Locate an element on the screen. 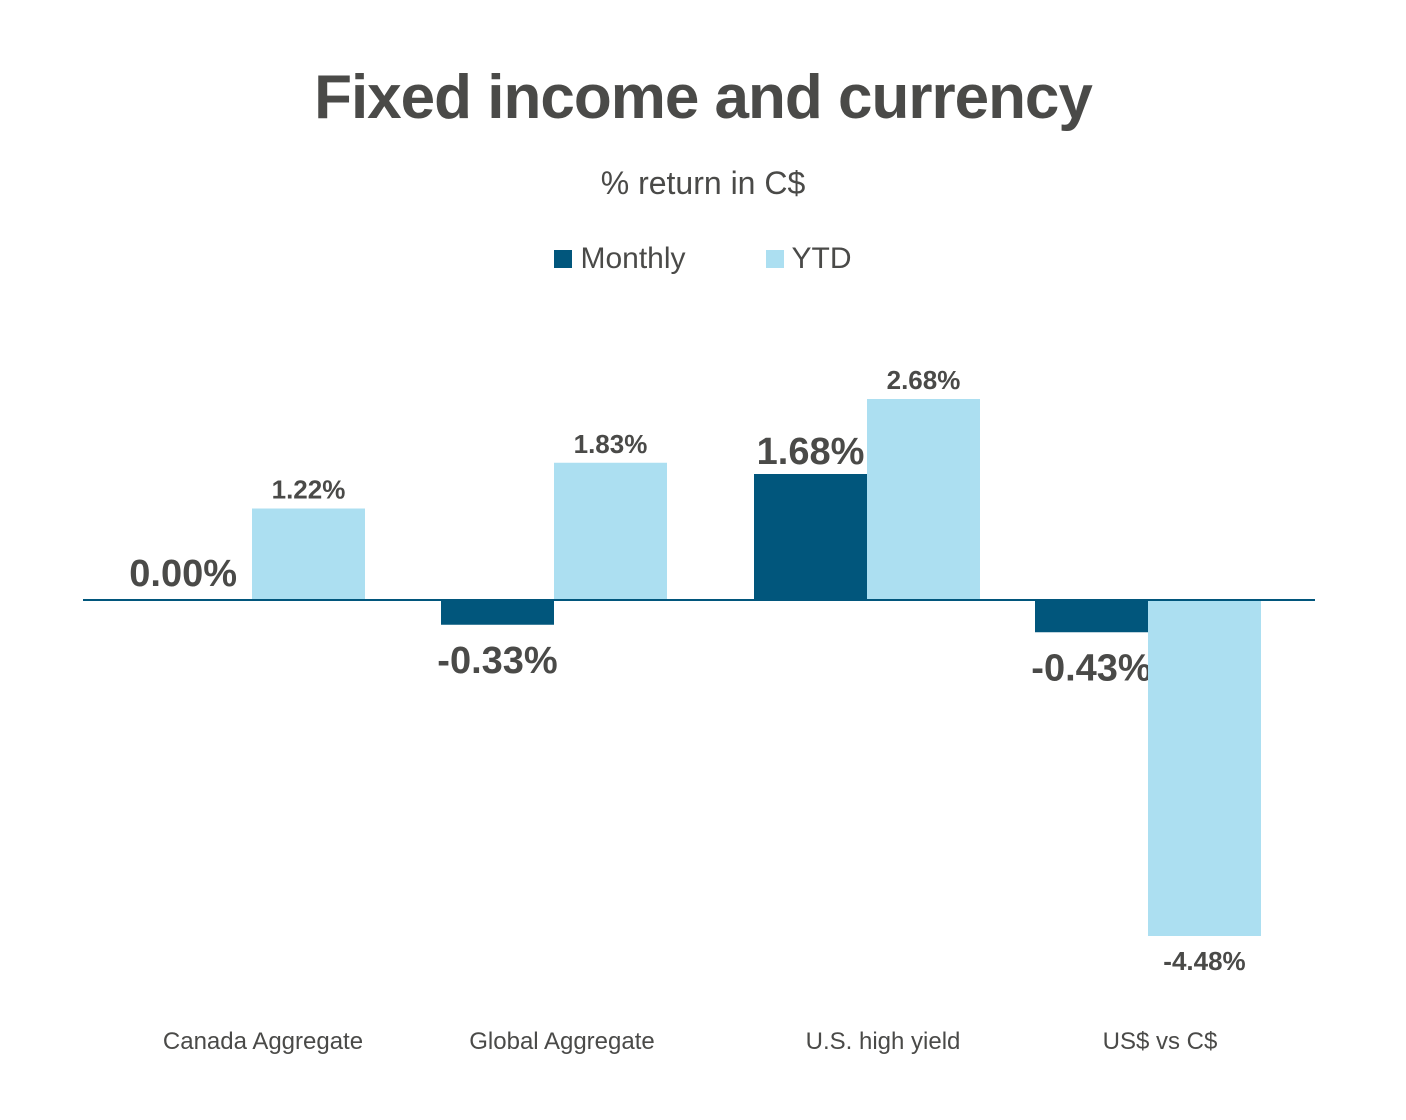 The image size is (1406, 1120). value-label-ytd-1: 1.22% is located at coordinates (309, 490).